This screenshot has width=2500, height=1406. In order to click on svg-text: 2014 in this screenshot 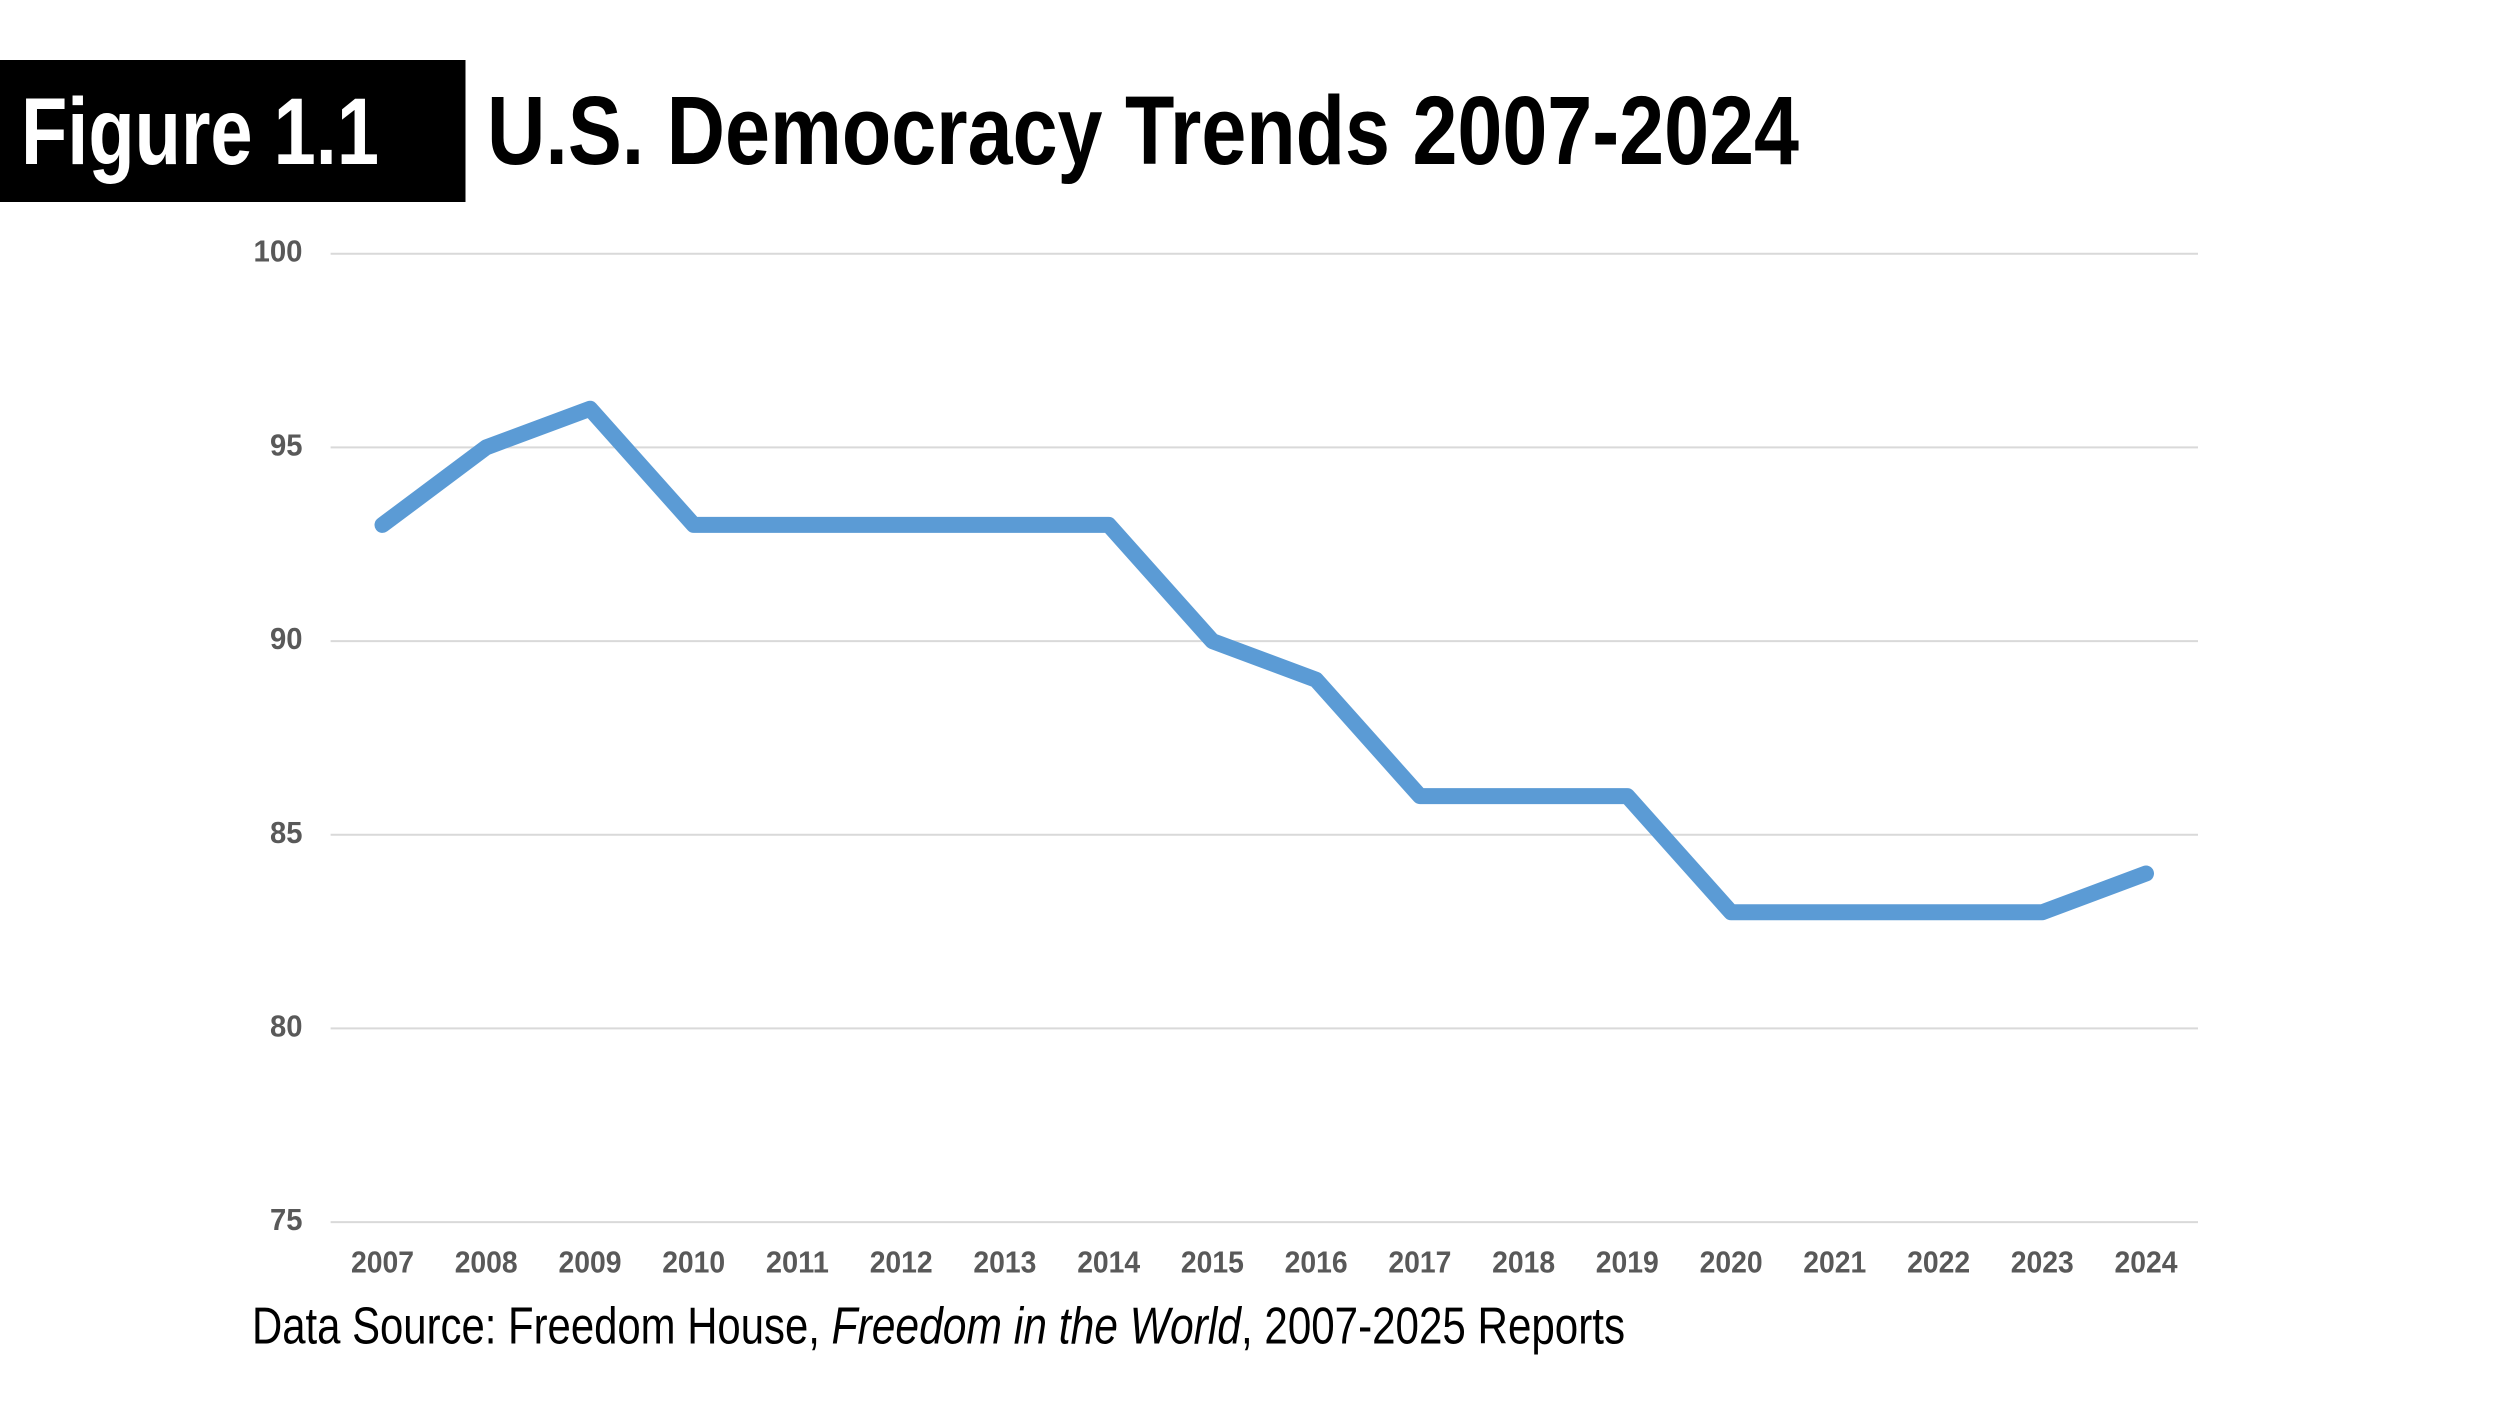, I will do `click(1109, 1262)`.